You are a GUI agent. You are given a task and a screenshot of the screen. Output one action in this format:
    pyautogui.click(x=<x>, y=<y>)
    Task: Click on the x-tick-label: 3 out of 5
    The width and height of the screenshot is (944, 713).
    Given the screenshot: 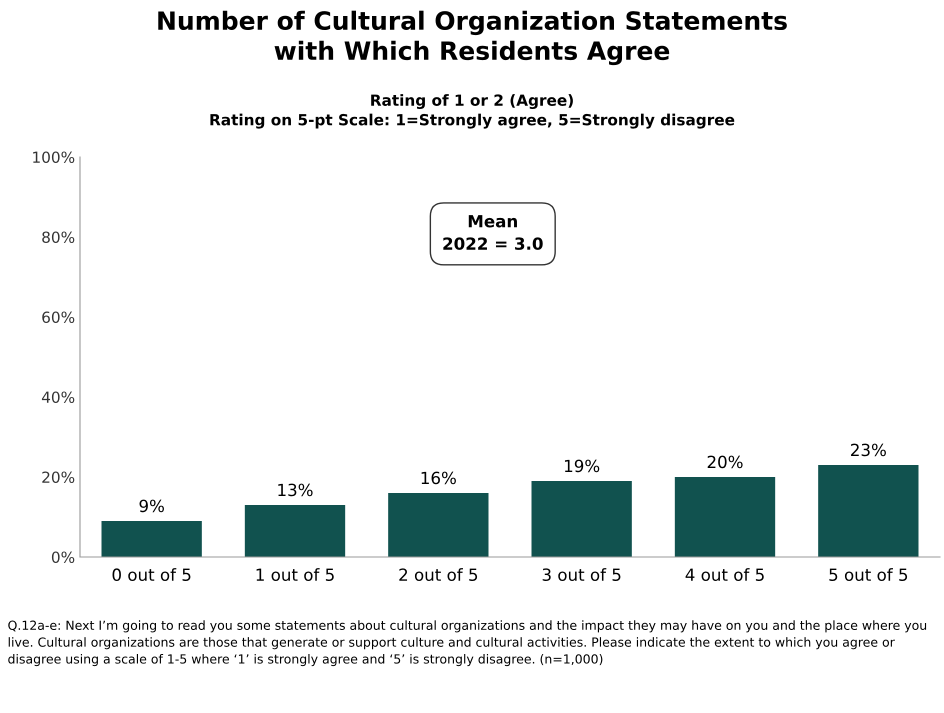 What is the action you would take?
    pyautogui.click(x=581, y=575)
    